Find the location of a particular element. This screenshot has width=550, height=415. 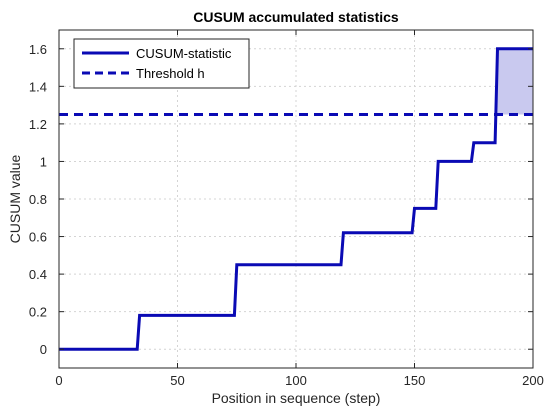

exceedance-shaded-area is located at coordinates (515, 81).